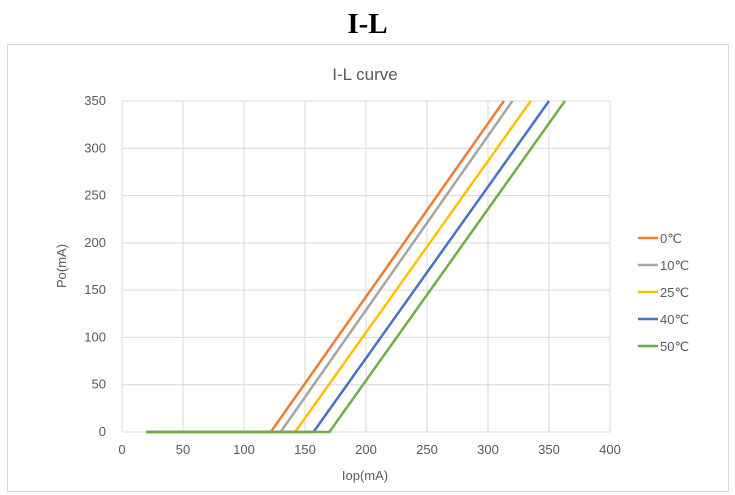 This screenshot has height=495, width=735. I want to click on x-tick-label: 200, so click(366, 449).